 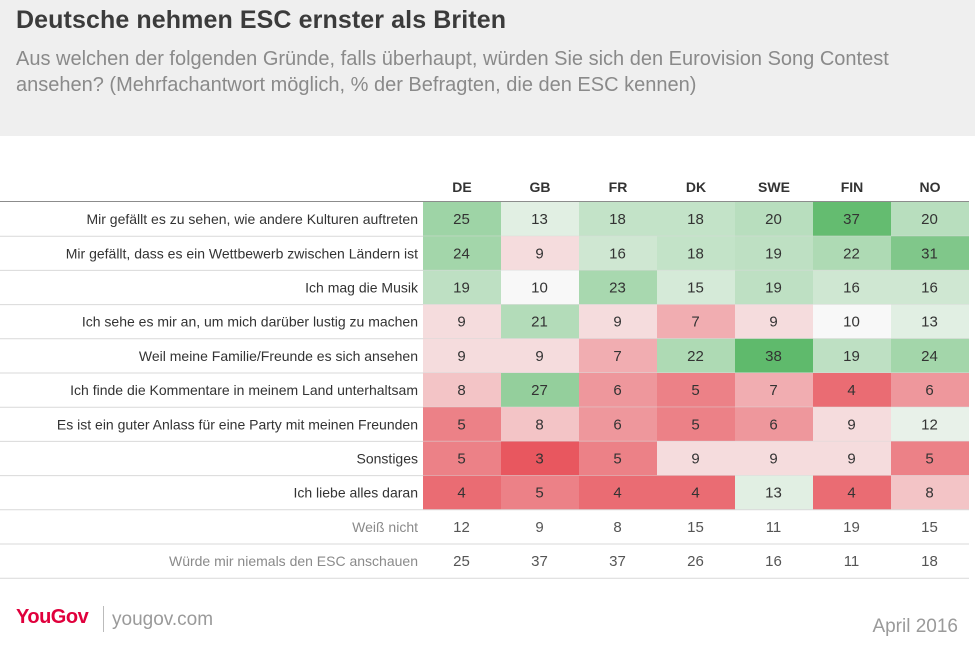 I want to click on row-label: Ich mag die Musik, so click(x=362, y=288).